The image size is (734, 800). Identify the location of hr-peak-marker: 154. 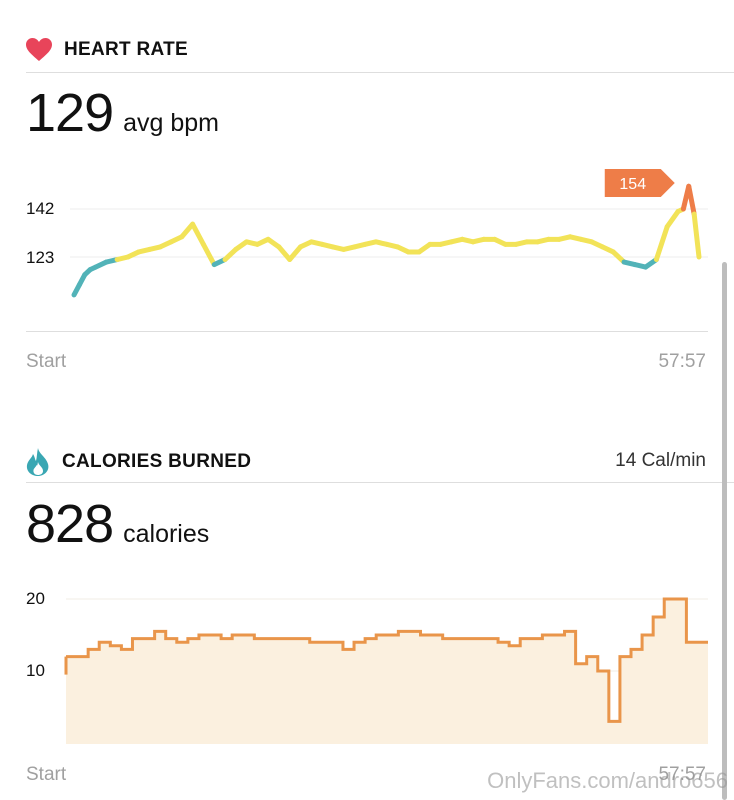
(639, 183).